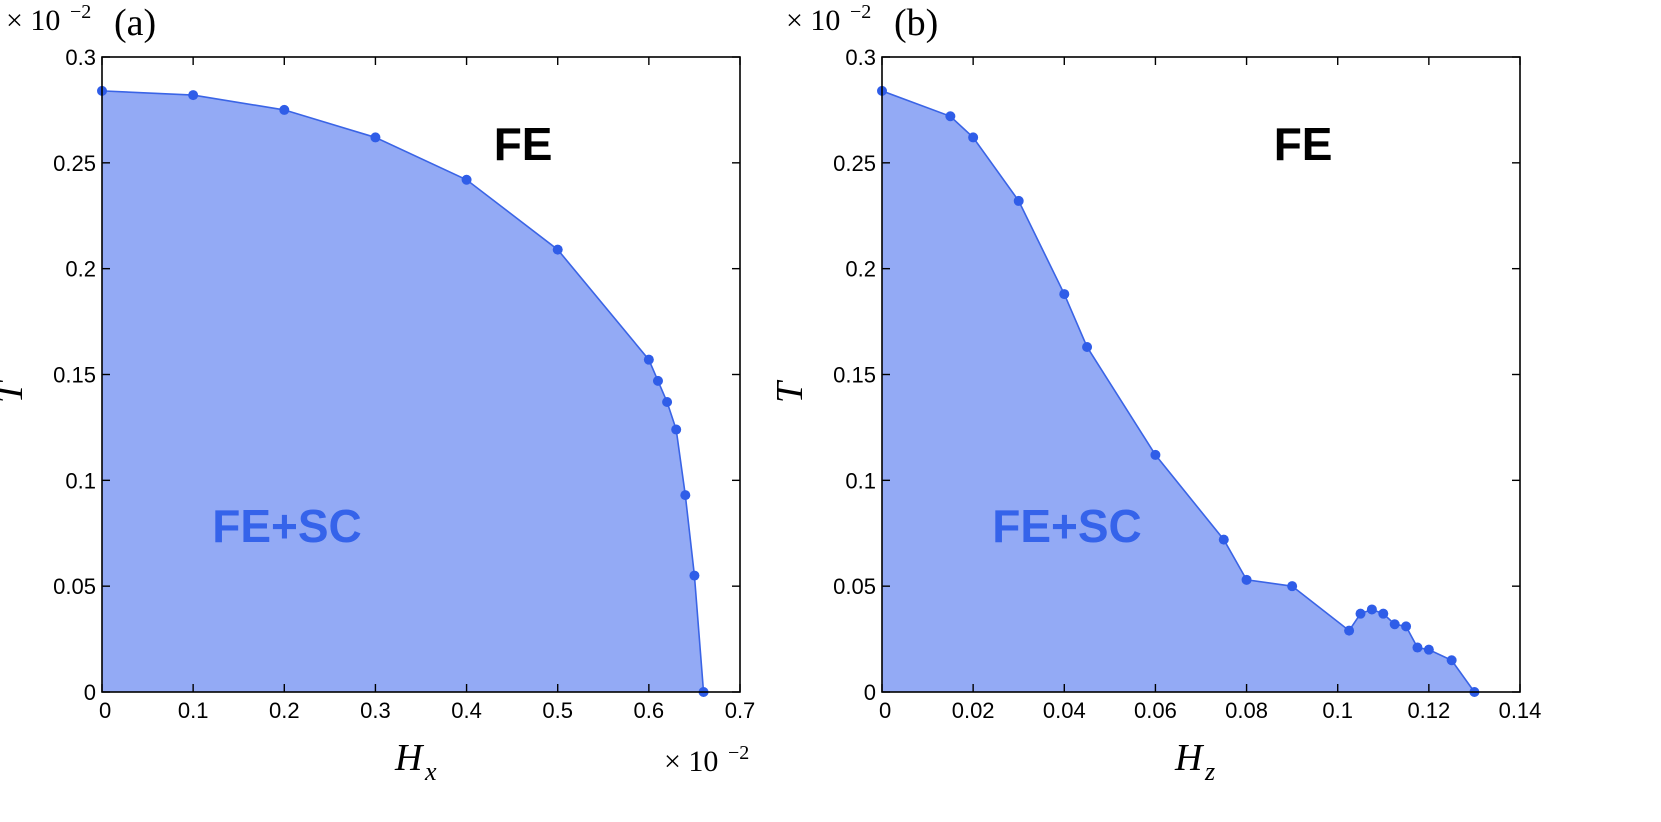 Image resolution: width=1661 pixels, height=822 pixels. Describe the element at coordinates (691, 761) in the screenshot. I see `x-multiplier-base: × 10` at that location.